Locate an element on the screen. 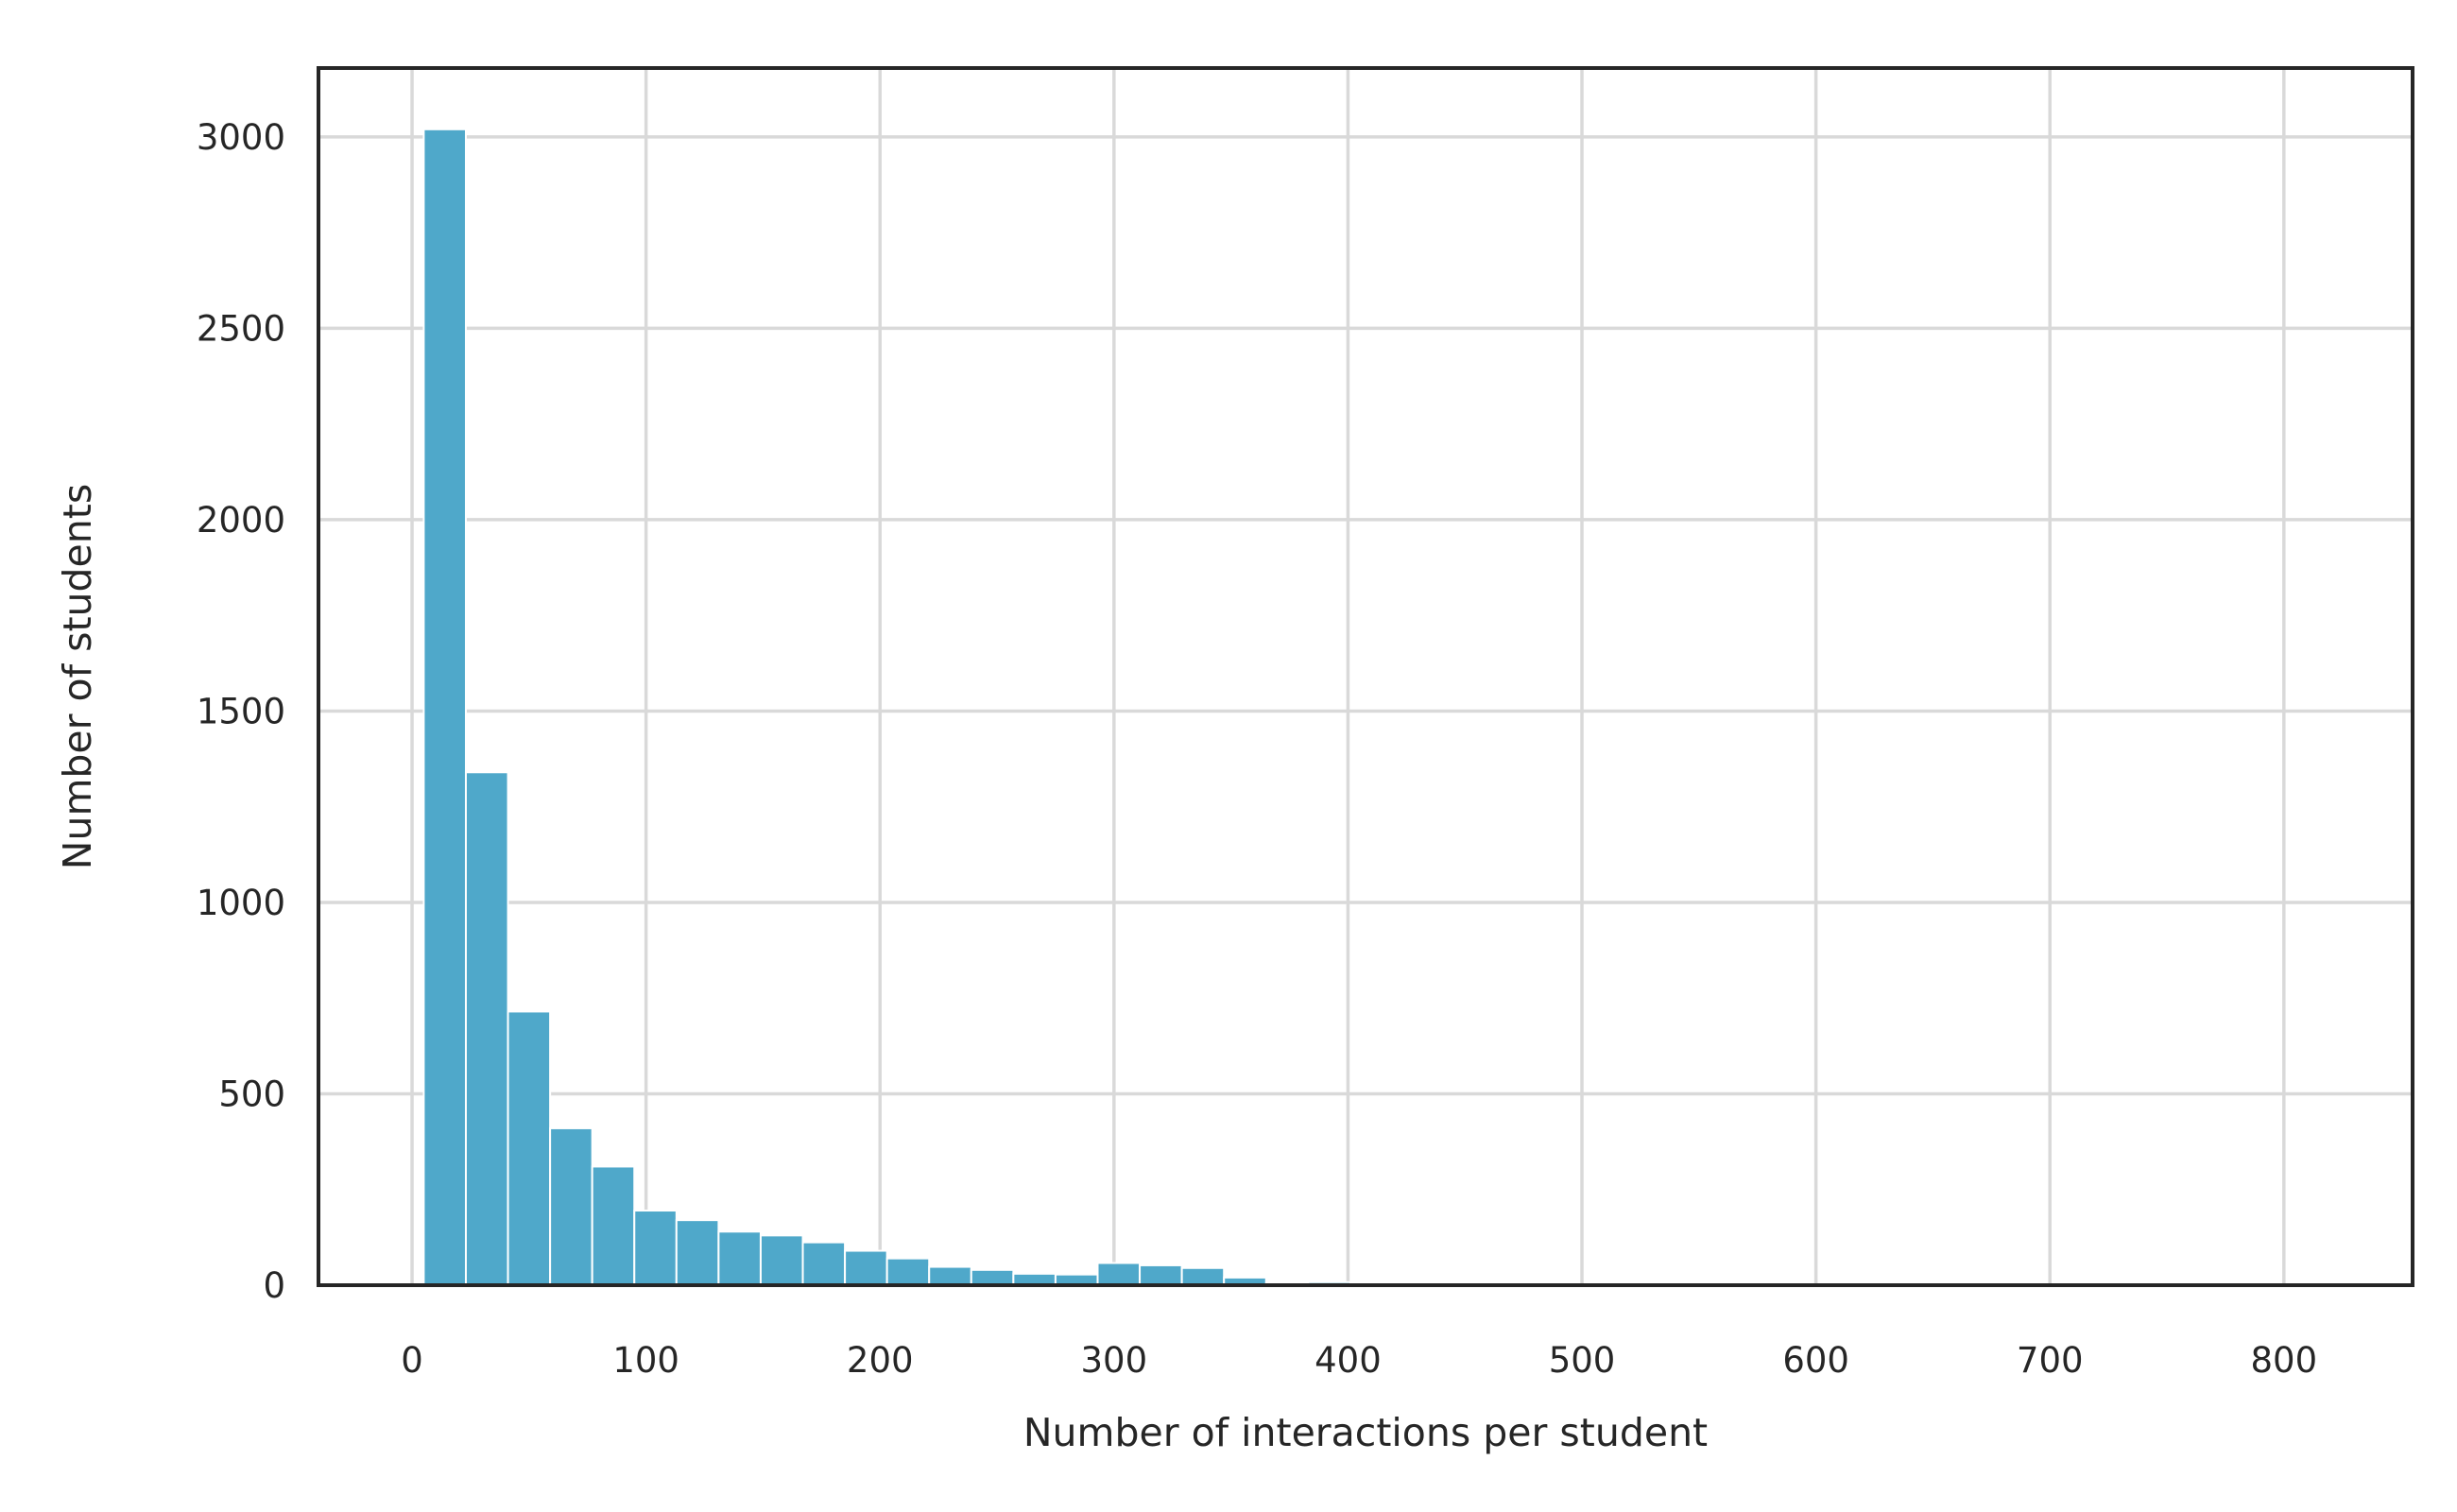 This screenshot has height=1512, width=2457. y-tick-labels: 0 500 1000 1500 2000 2500 3000 is located at coordinates (241, 711).